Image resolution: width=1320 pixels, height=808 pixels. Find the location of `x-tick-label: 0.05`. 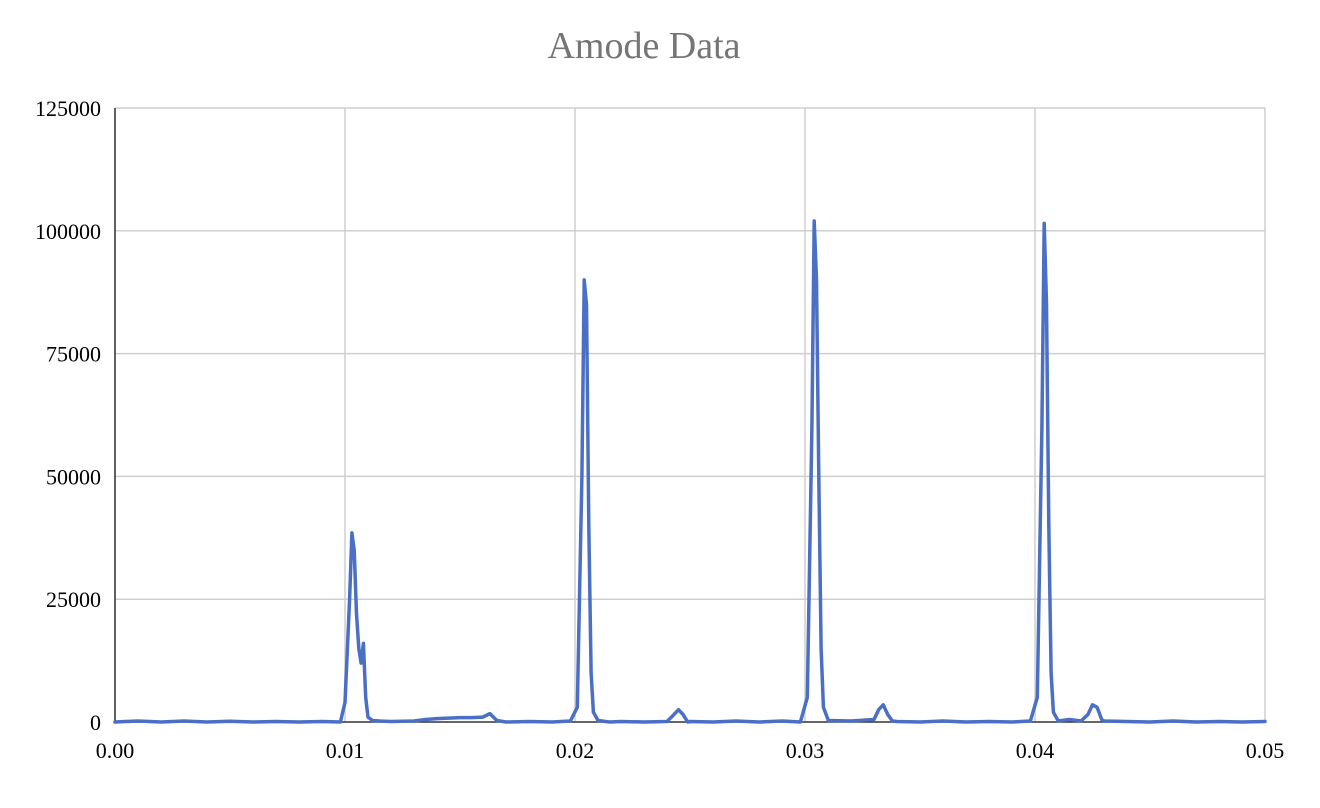

x-tick-label: 0.05 is located at coordinates (1265, 750).